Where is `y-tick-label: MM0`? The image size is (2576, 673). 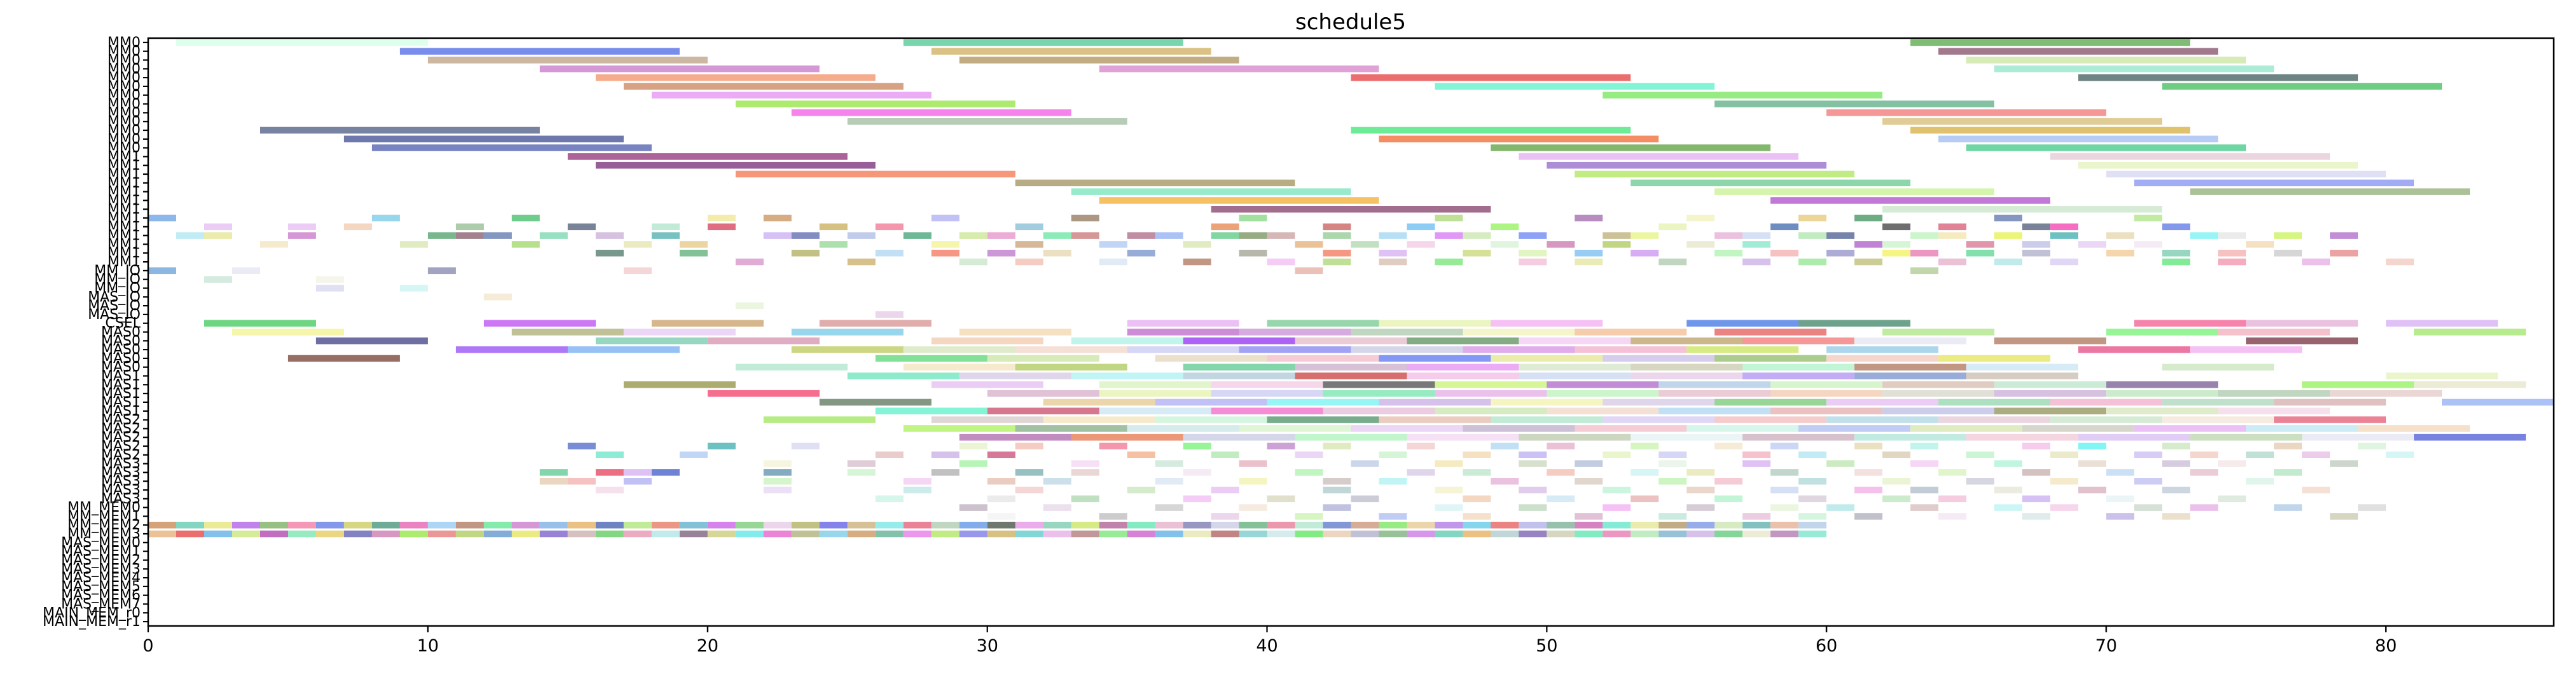
y-tick-label: MM0 is located at coordinates (124, 104).